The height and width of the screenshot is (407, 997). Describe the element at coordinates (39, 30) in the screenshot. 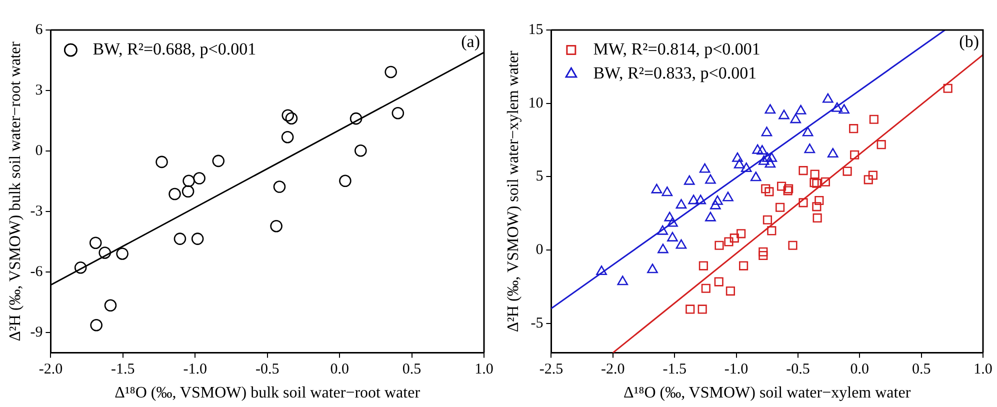

I see `y-tick-label: 6` at that location.